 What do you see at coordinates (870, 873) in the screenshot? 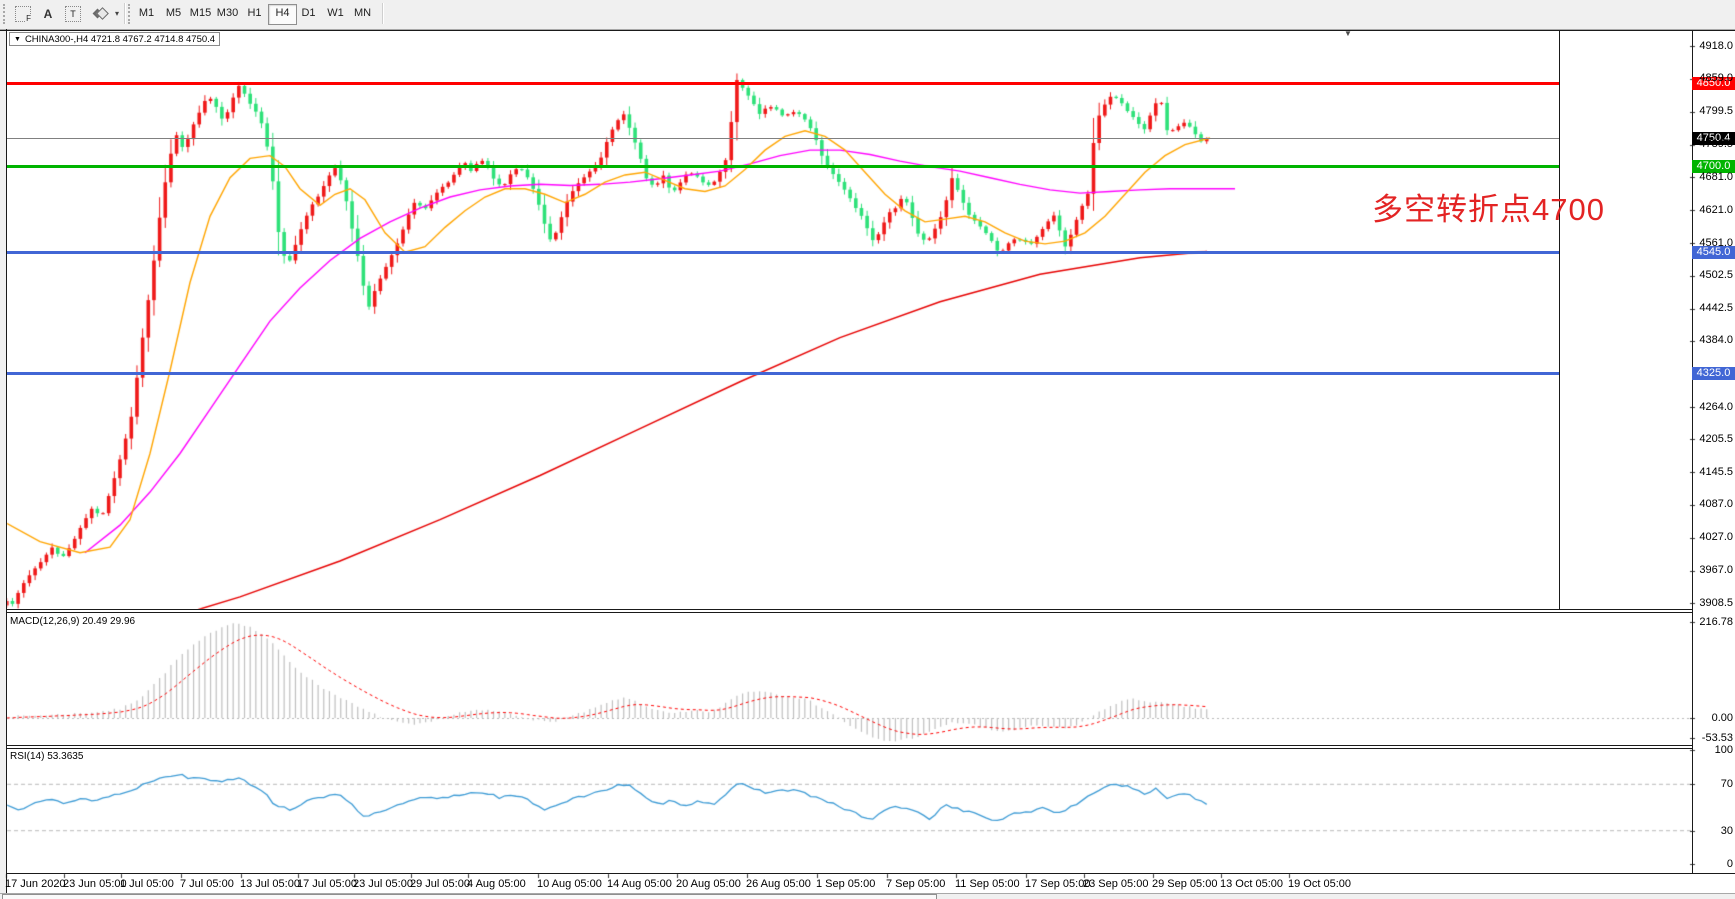
I see `rsi-panel-bottom-border` at bounding box center [870, 873].